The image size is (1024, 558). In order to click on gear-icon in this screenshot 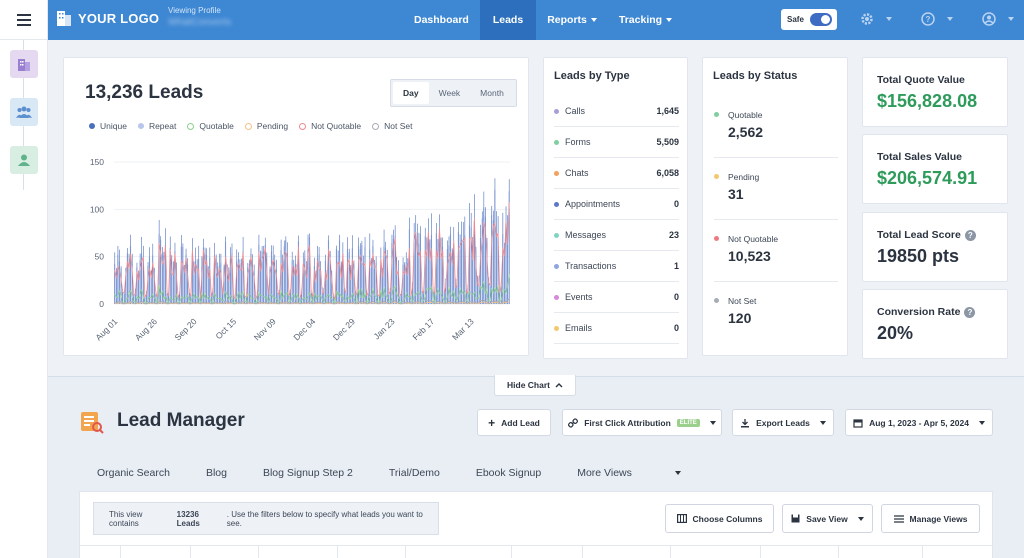, I will do `click(867, 19)`.